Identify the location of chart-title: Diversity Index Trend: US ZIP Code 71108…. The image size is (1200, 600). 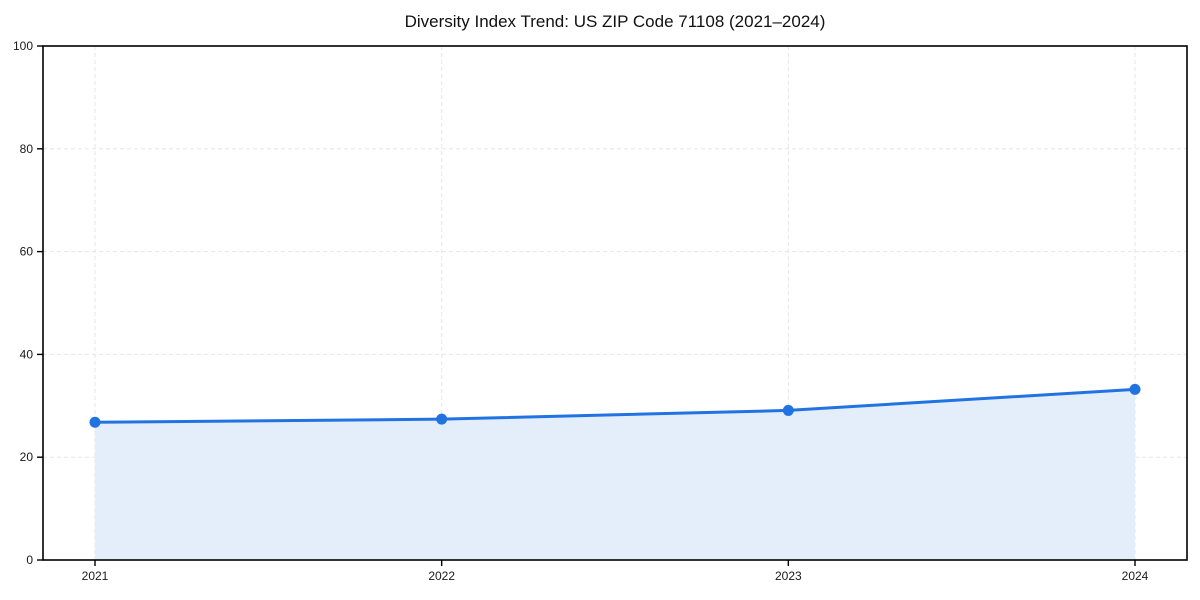
(615, 21).